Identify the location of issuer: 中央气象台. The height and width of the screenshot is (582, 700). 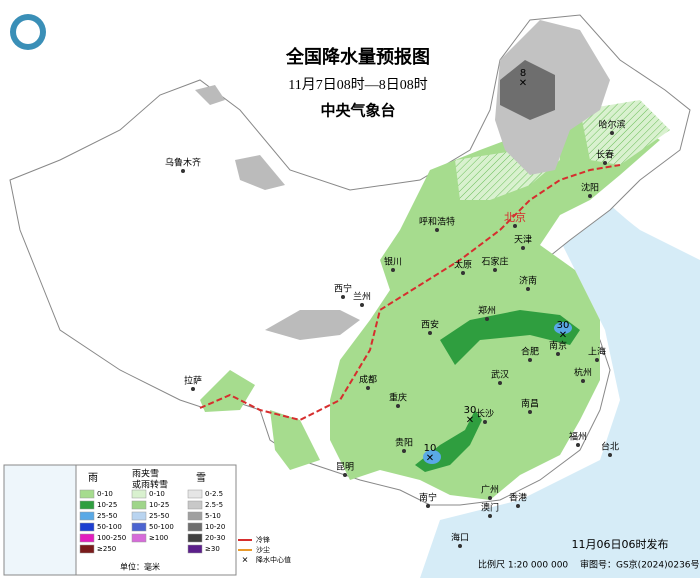
(357, 111).